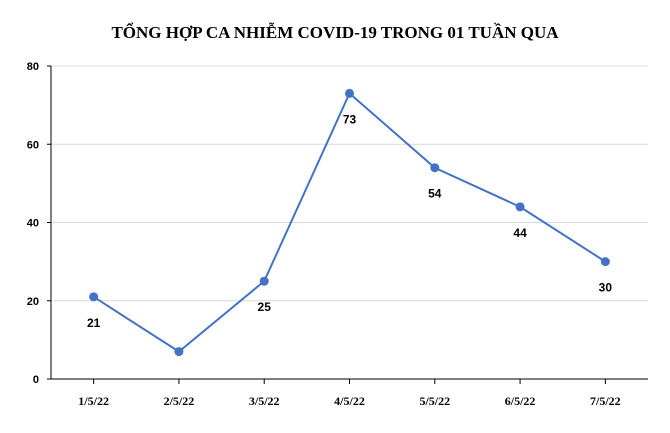 The width and height of the screenshot is (670, 433). Describe the element at coordinates (33, 302) in the screenshot. I see `y-tick-label: 20` at that location.